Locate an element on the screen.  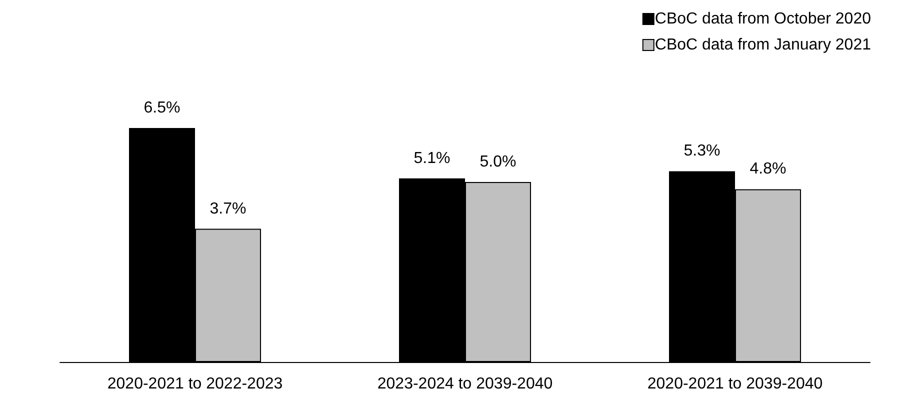
data-label: 5.1% is located at coordinates (432, 158).